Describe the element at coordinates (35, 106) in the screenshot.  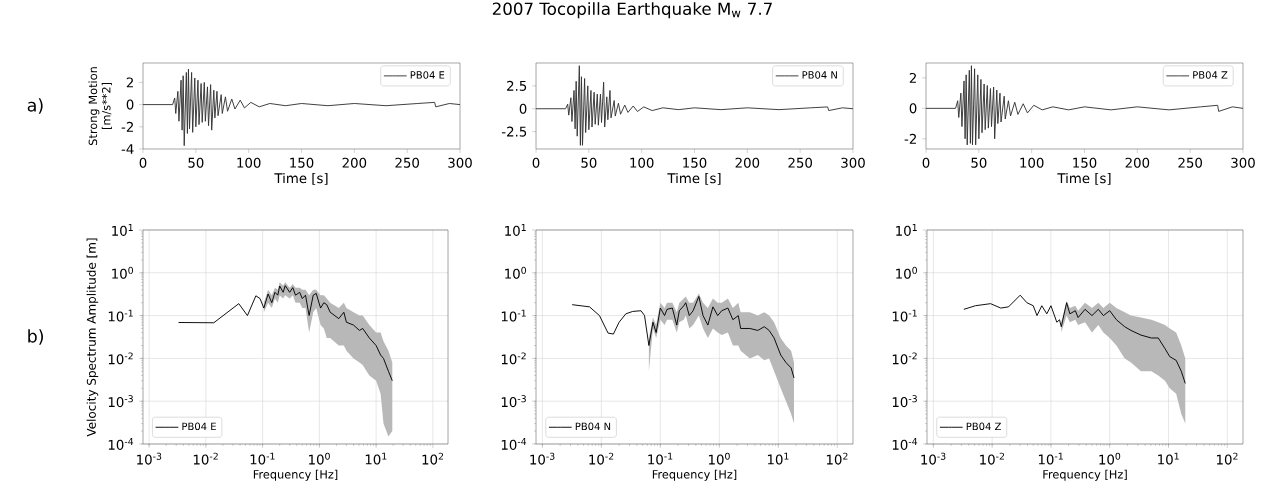
I see `text: a)` at that location.